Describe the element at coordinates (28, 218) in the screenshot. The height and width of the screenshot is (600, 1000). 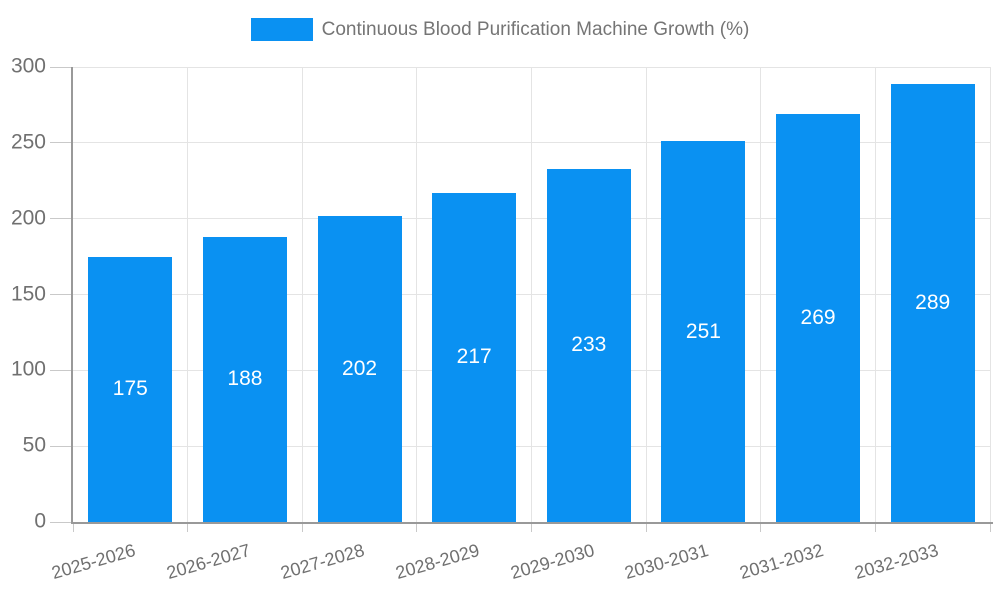
I see `y-axis-tick-label: 200` at that location.